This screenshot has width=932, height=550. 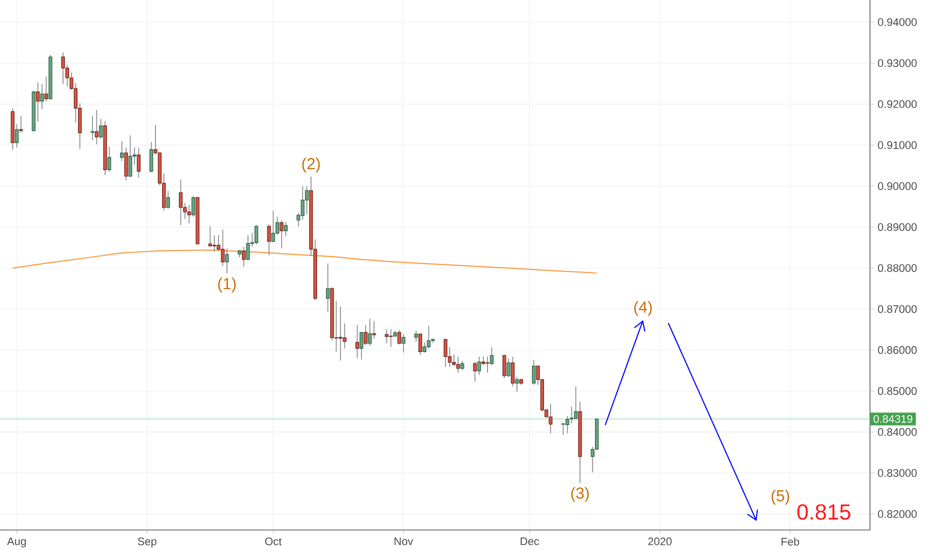 What do you see at coordinates (273, 542) in the screenshot?
I see `x-tick-label: Oct` at bounding box center [273, 542].